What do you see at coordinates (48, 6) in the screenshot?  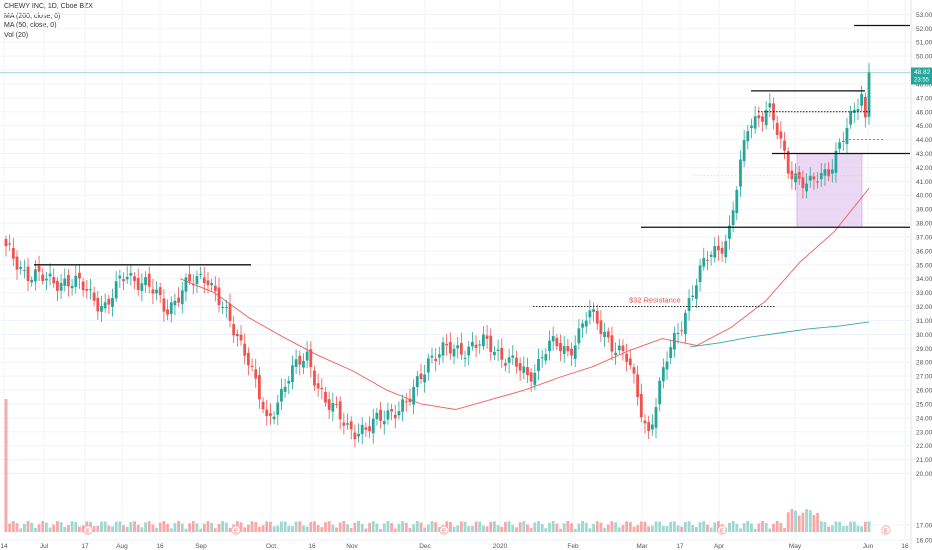 I see `legend-title: CHEWY INC, 1D, Cboe BZX` at bounding box center [48, 6].